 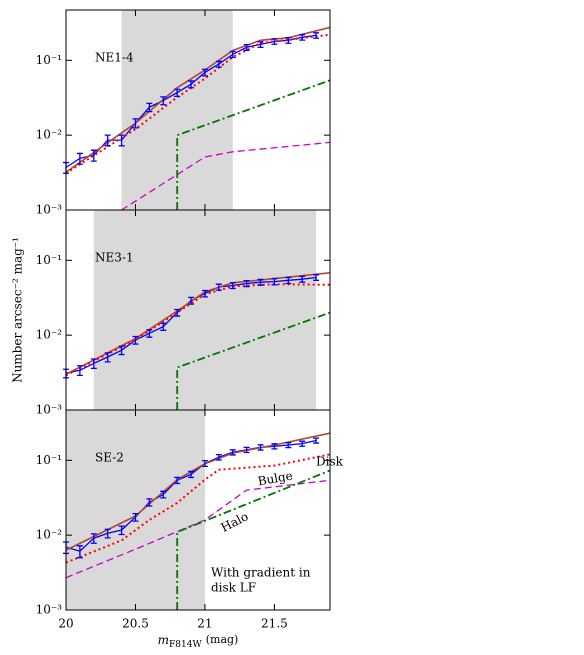 I want to click on panel-label: NE3-1, so click(x=114, y=258).